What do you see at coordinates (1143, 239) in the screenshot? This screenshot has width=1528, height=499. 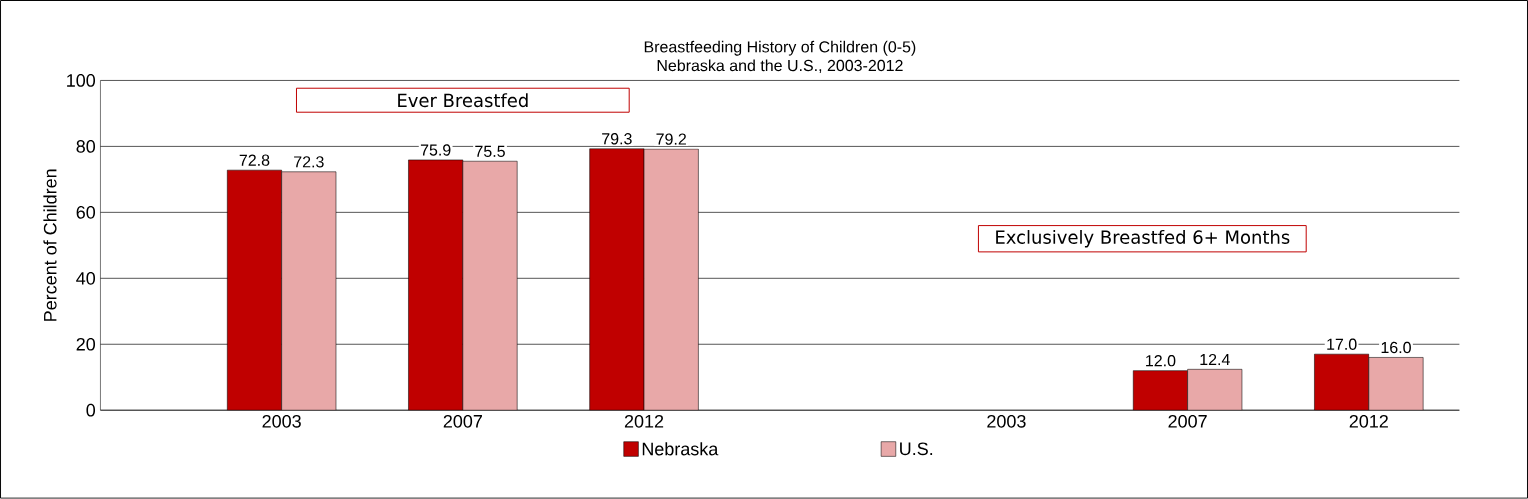 I see `annotation: Exclusively Breastfed 6+ Months` at bounding box center [1143, 239].